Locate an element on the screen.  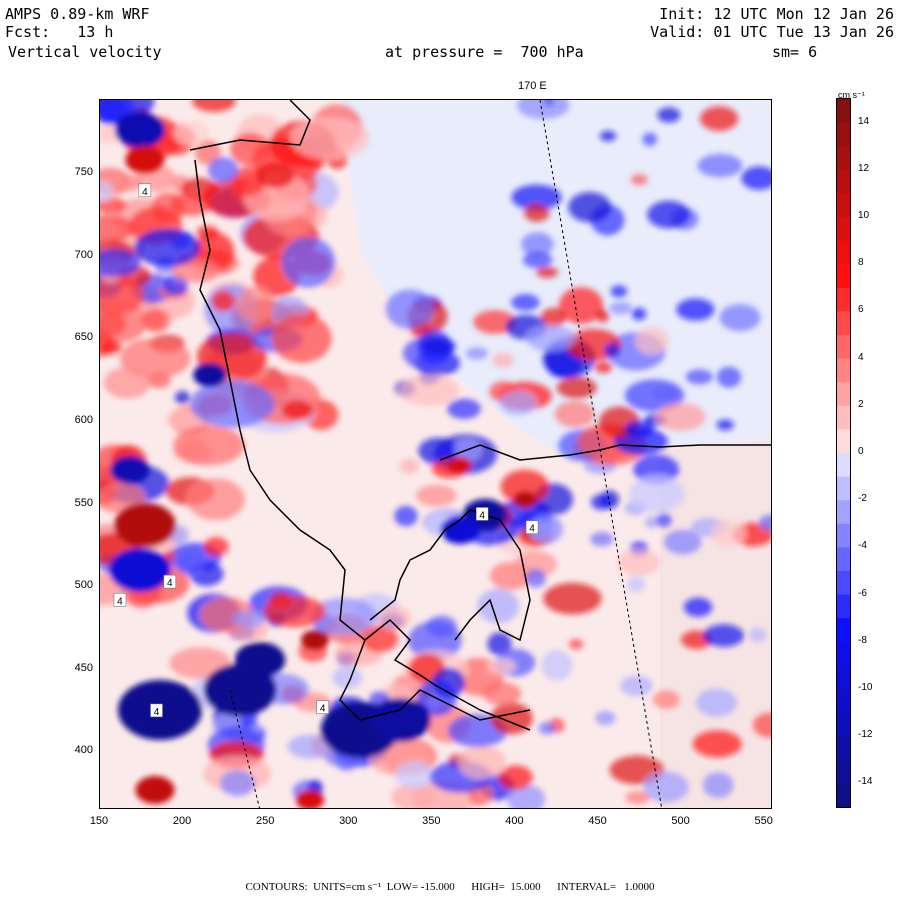
colorbar-tick-label: -14 is located at coordinates (865, 782).